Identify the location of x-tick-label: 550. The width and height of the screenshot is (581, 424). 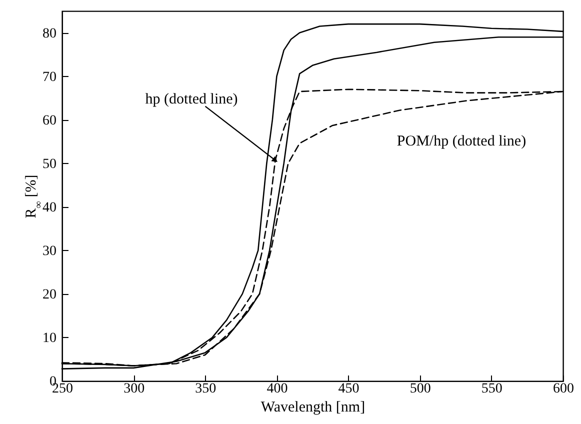
(491, 389).